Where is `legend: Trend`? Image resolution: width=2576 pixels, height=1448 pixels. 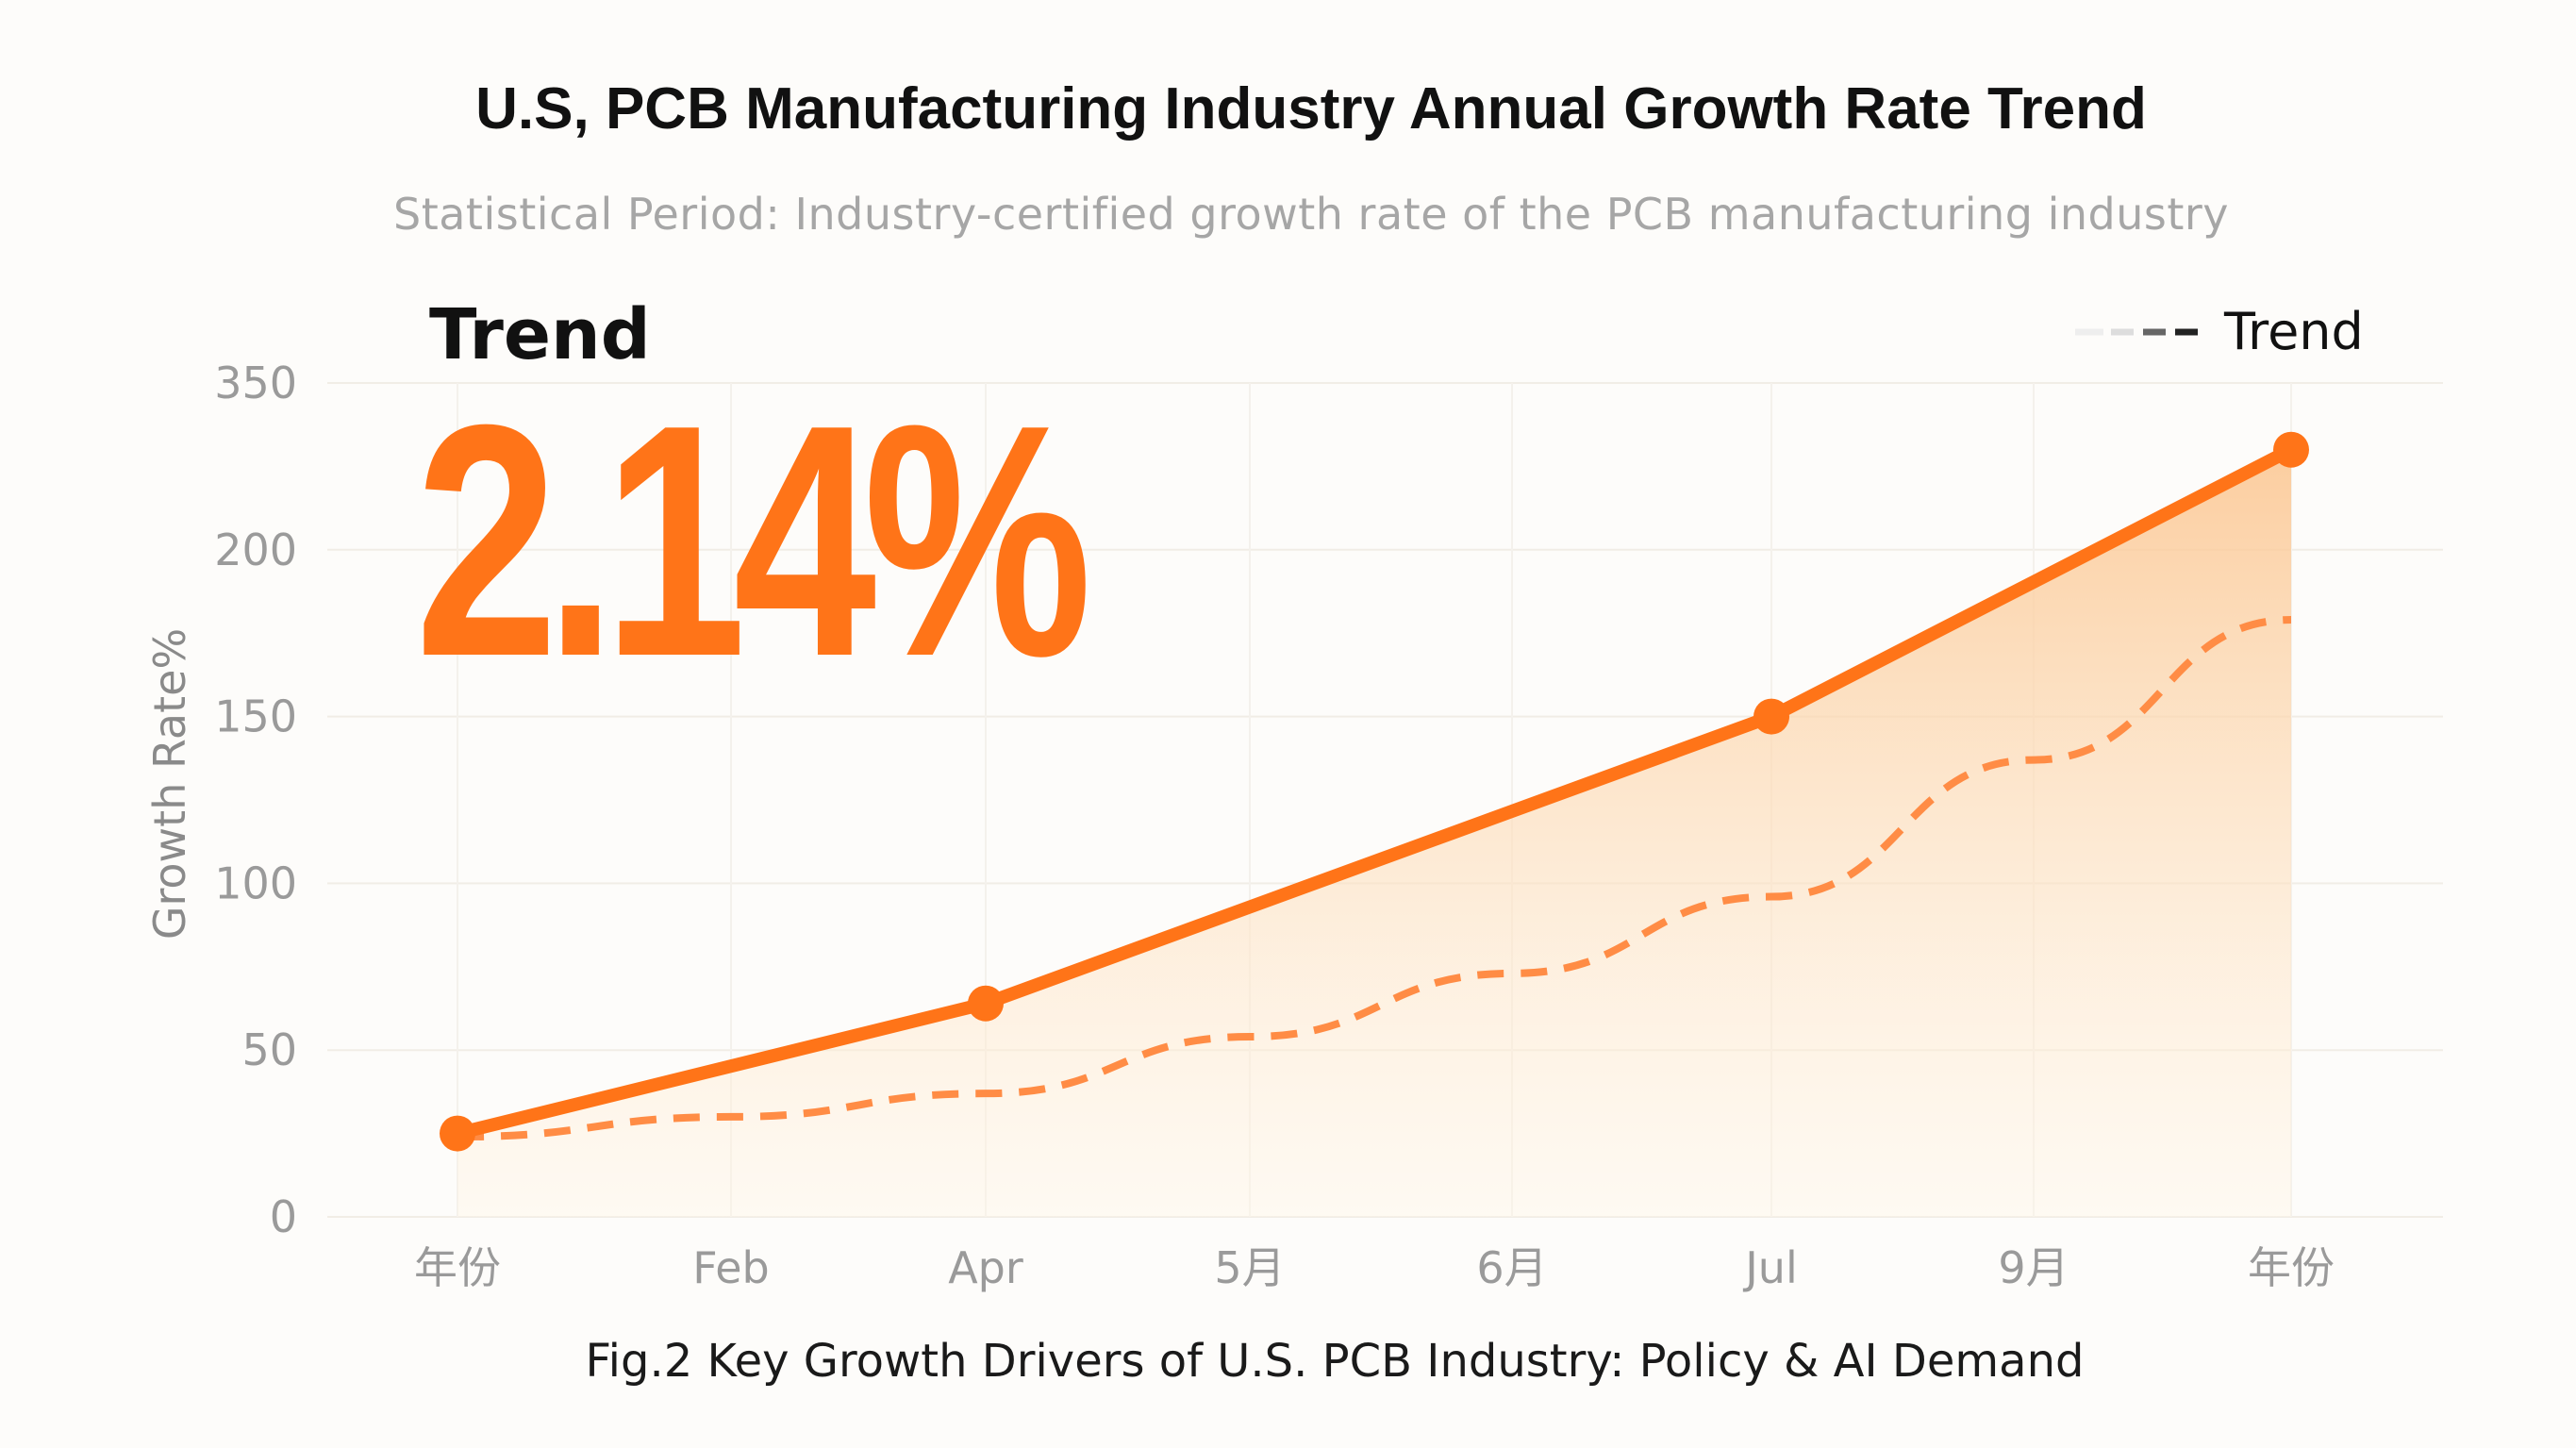 legend: Trend is located at coordinates (2219, 331).